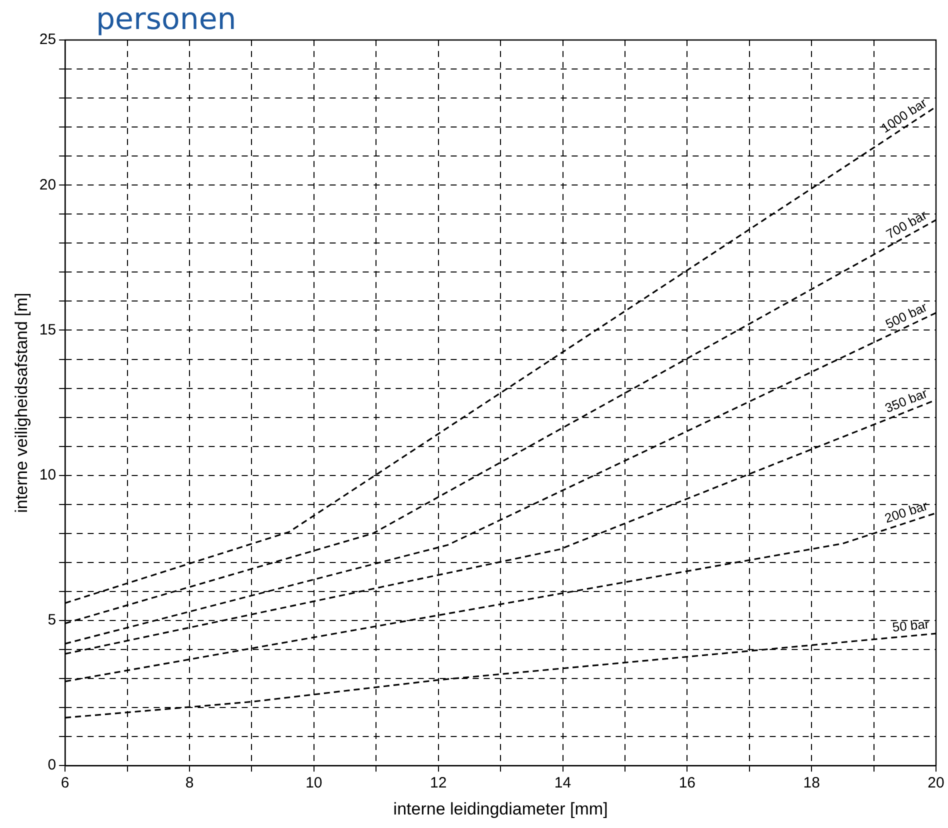 The width and height of the screenshot is (948, 828). What do you see at coordinates (811, 783) in the screenshot?
I see `x-tick-label: 18` at bounding box center [811, 783].